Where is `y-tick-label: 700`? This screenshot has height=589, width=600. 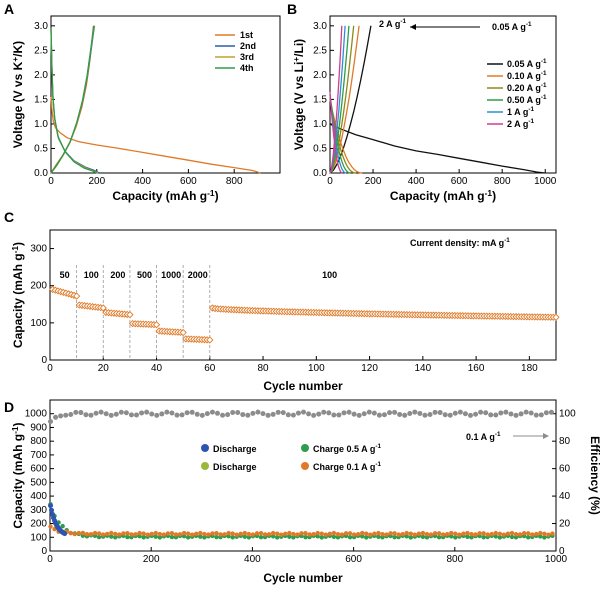
y-tick-label: 700 is located at coordinates (38, 455).